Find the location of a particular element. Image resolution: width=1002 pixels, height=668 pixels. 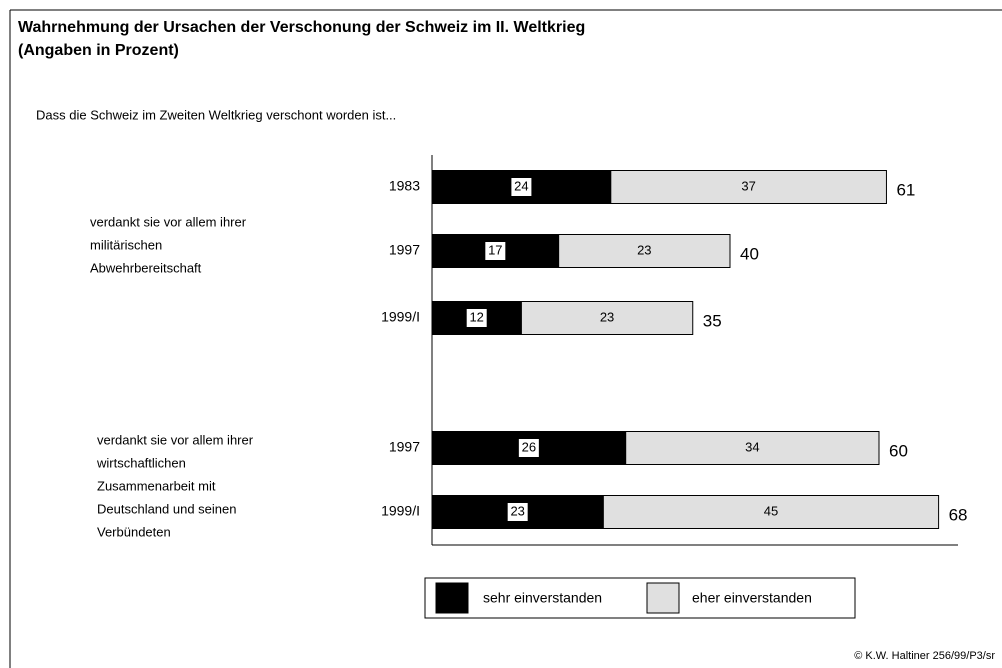

group-label: Abwehrbereitschaft is located at coordinates (146, 267).